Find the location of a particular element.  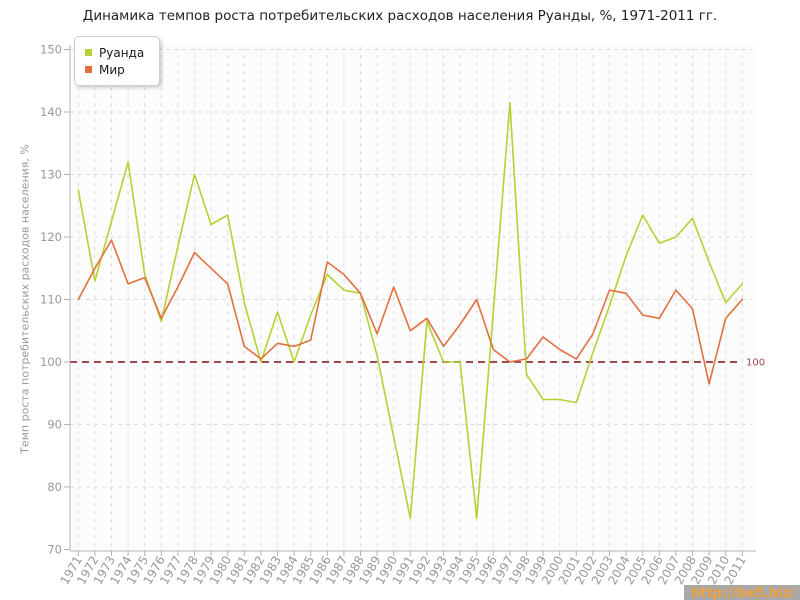

y-tick-label: 120 is located at coordinates (51, 237).